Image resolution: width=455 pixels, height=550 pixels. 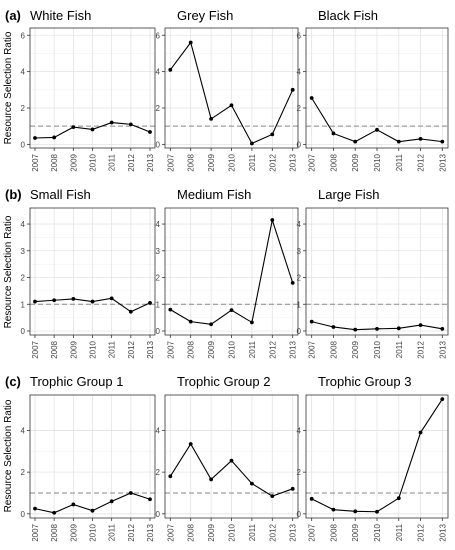 I want to click on row-label: (a), so click(x=13, y=15).